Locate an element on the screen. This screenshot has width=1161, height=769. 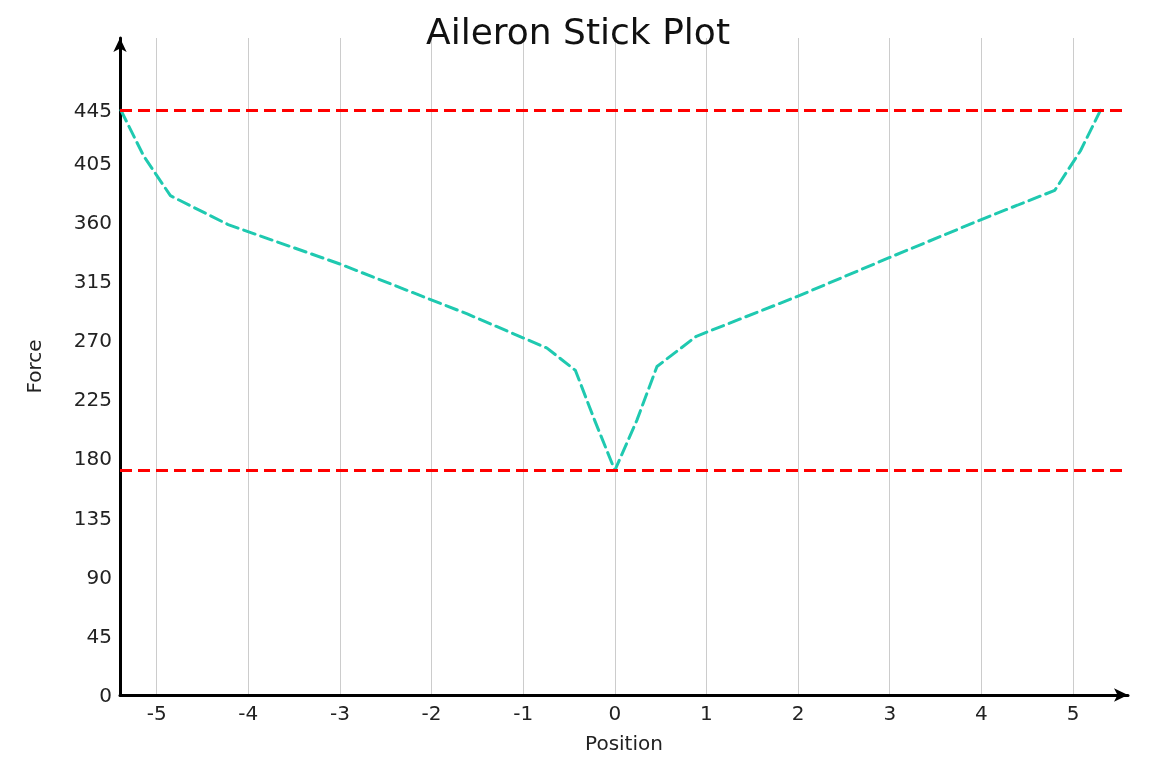
y-tick-label: 360 is located at coordinates (92, 221).